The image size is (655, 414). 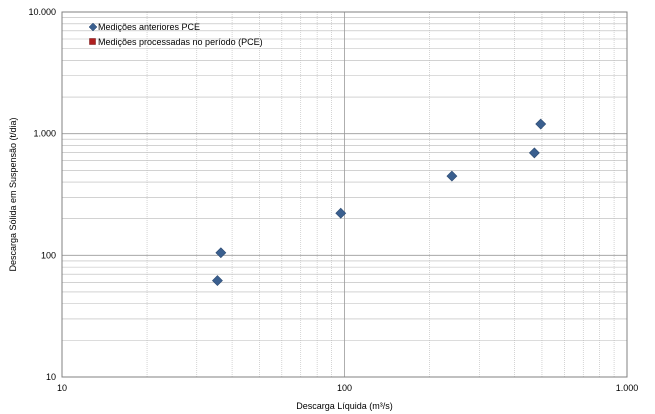 What do you see at coordinates (149, 27) in the screenshot?
I see `legend-label-series-1: Medições anteriores PCE` at bounding box center [149, 27].